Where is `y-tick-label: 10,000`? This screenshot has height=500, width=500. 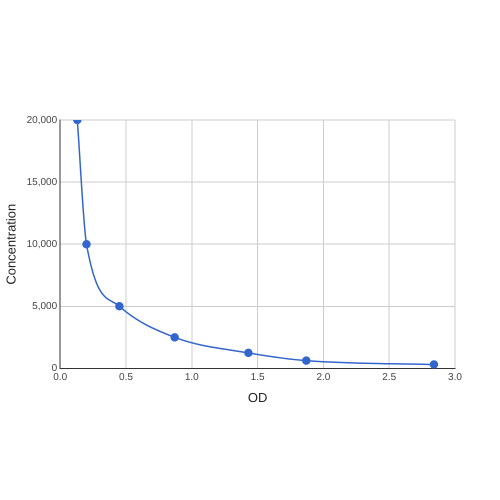 y-tick-label: 10,000 is located at coordinates (42, 244).